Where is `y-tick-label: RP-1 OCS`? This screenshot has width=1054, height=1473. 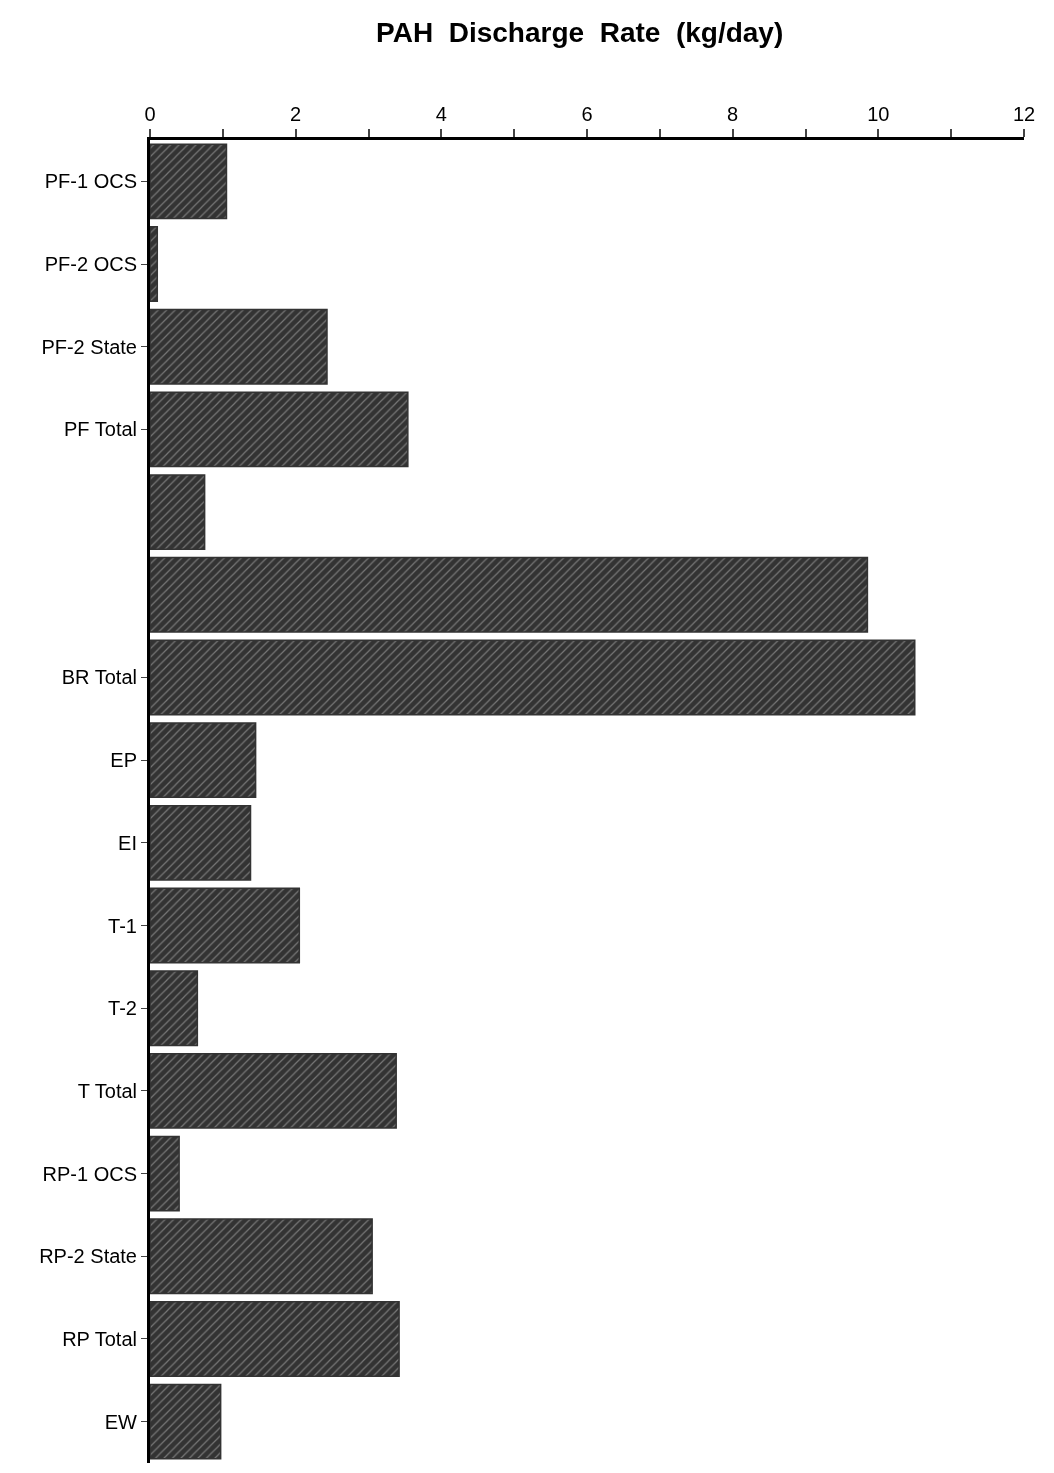
y-tick-label: RP-1 OCS is located at coordinates (89, 1173).